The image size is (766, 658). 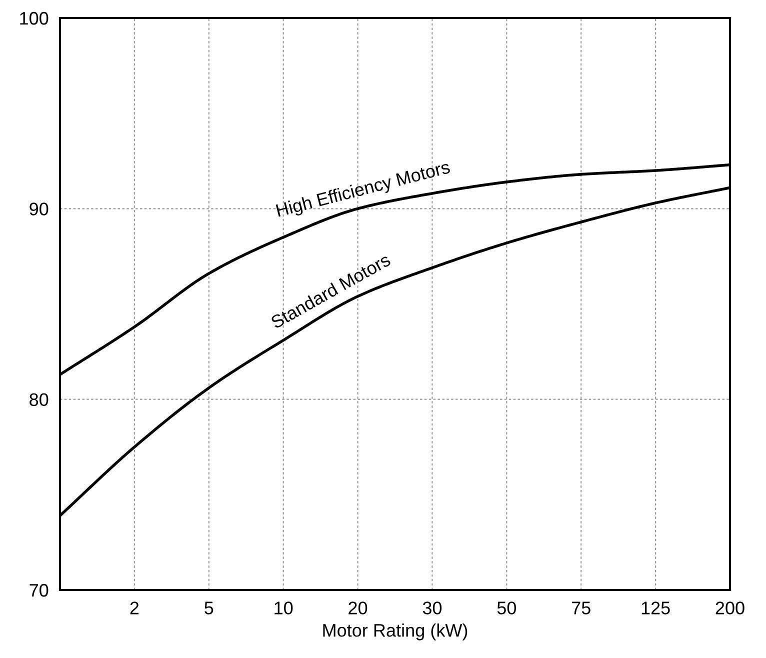 What do you see at coordinates (432, 608) in the screenshot?
I see `x-tick-label: 30` at bounding box center [432, 608].